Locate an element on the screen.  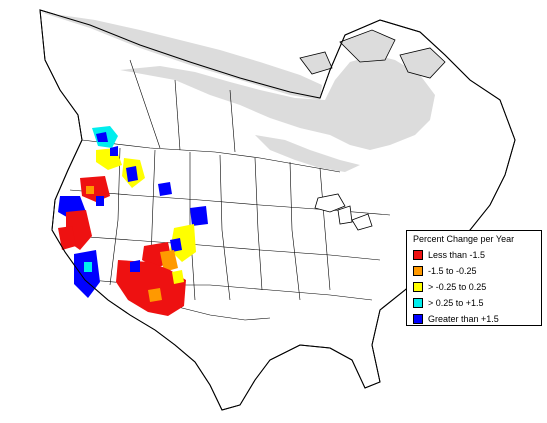
trend-patch-blue-id is located at coordinates (165, 189).